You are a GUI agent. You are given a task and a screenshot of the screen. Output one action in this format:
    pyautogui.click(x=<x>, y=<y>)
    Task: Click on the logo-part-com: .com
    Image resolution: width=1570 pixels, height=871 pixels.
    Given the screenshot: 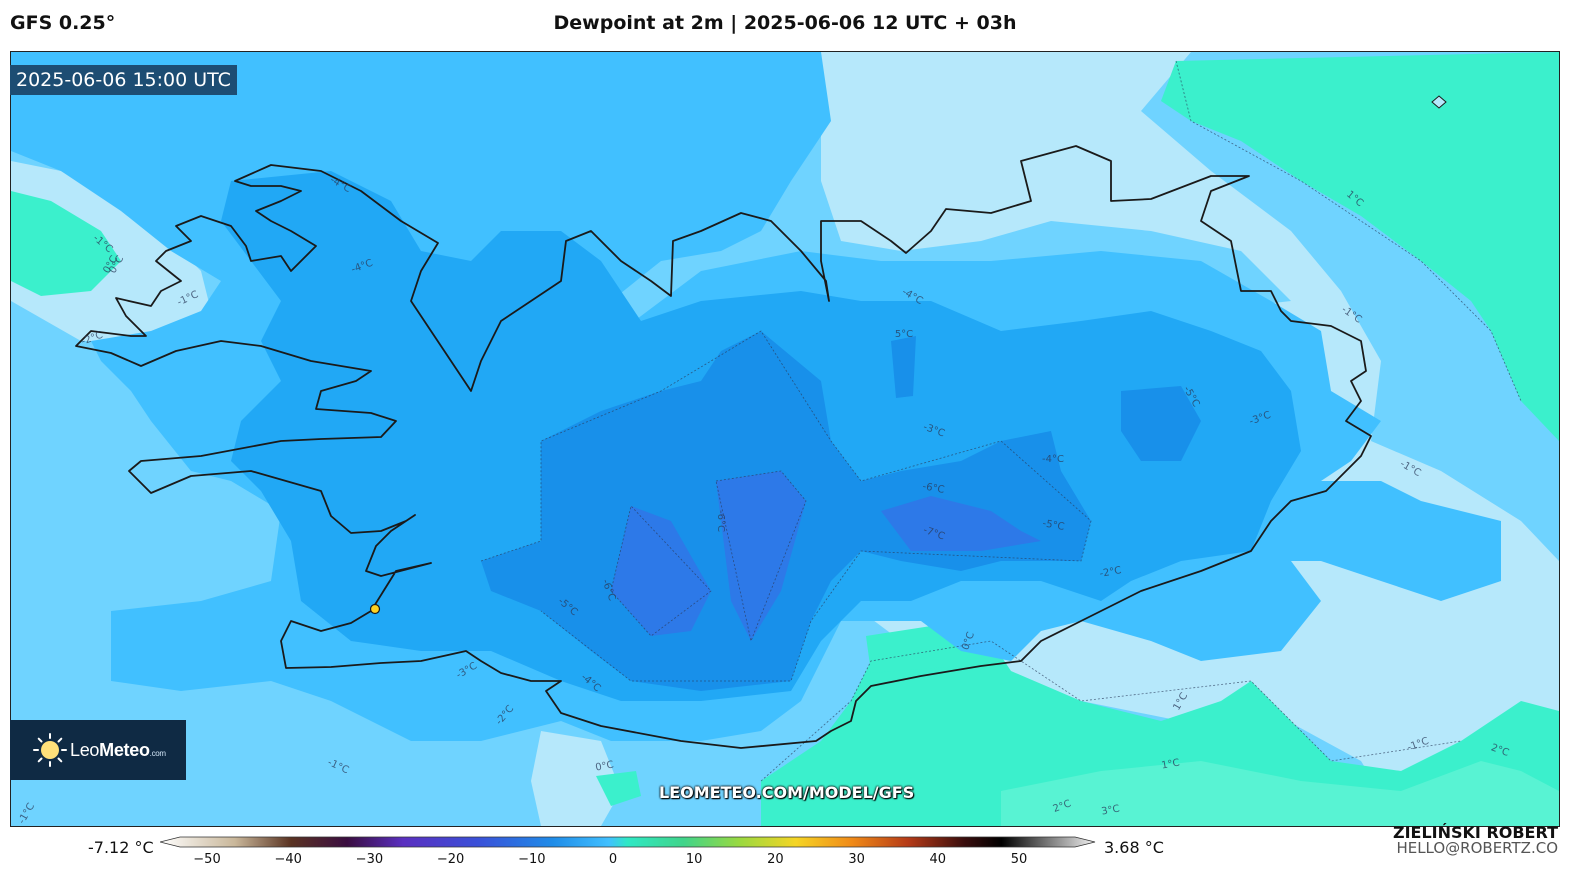 What is the action you would take?
    pyautogui.click(x=157, y=753)
    